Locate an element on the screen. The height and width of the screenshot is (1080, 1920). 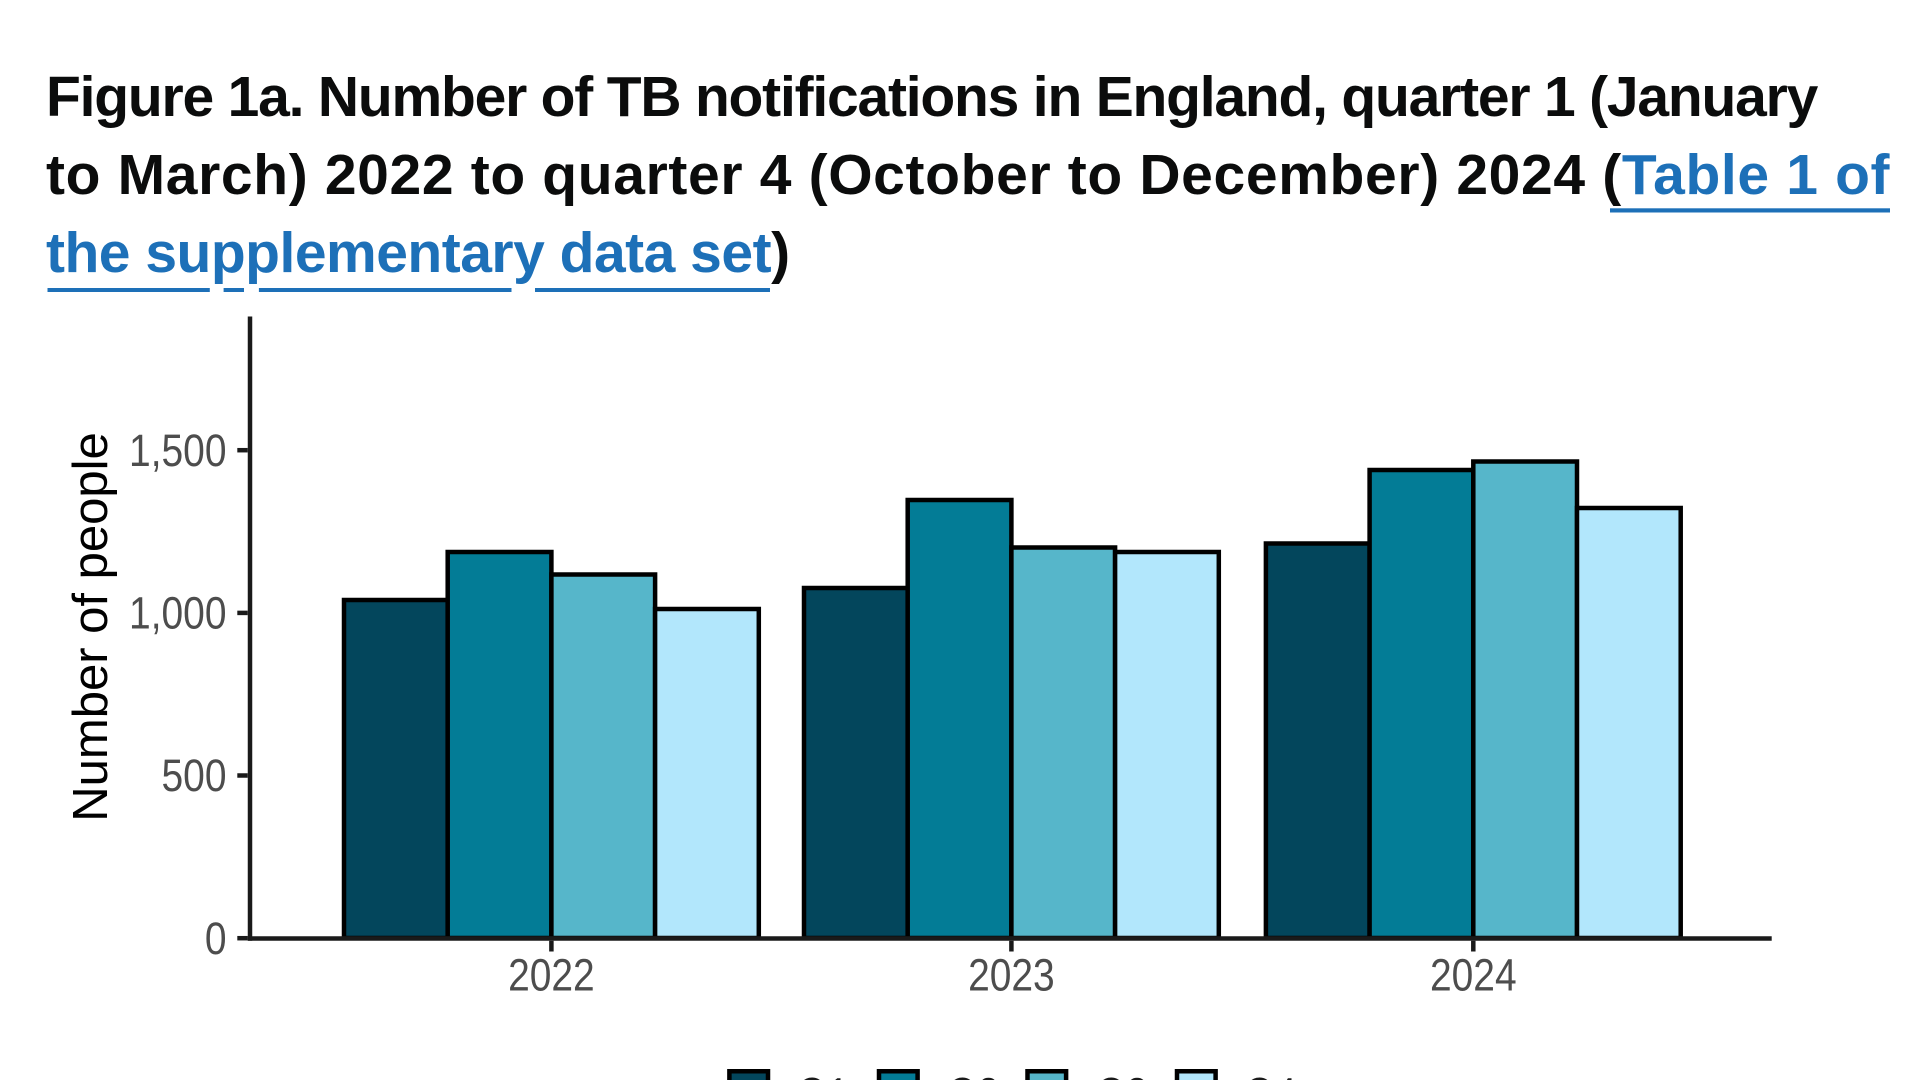
svg-text: 2024 is located at coordinates (1473, 975).